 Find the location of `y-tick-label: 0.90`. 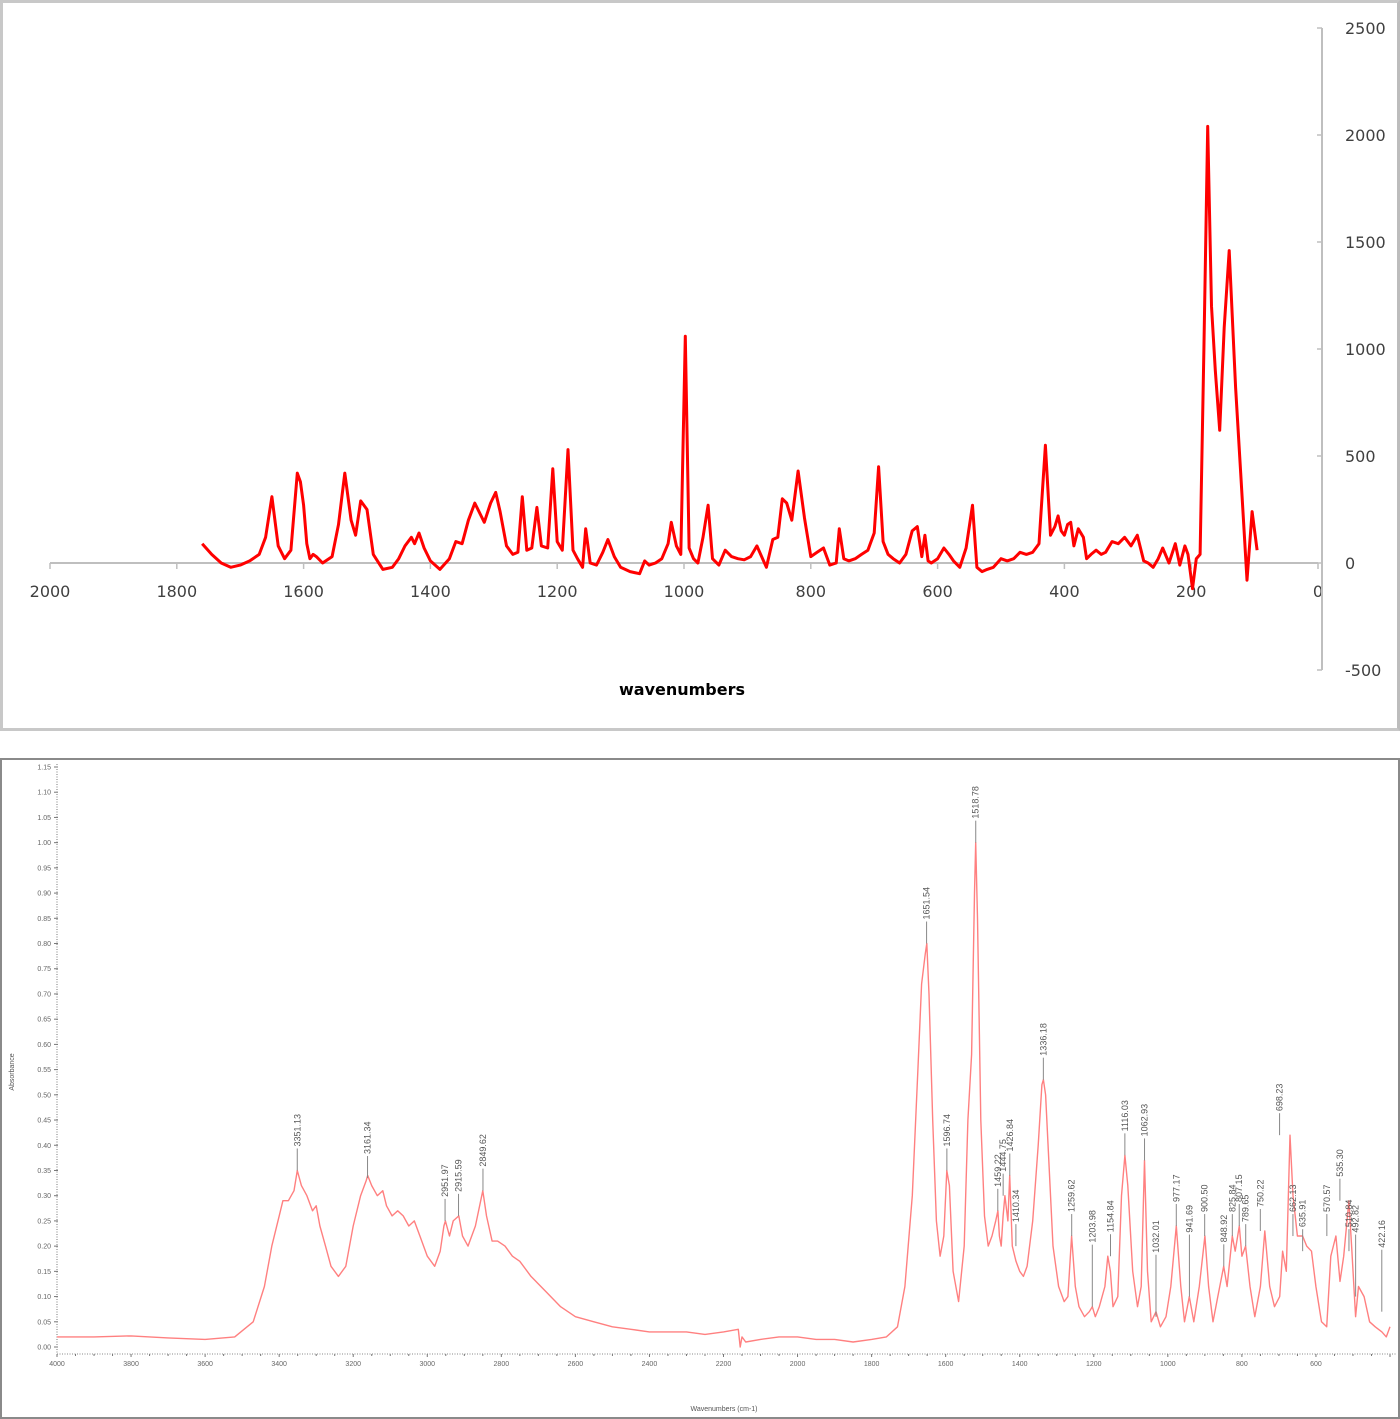

y-tick-label: 0.90 is located at coordinates (44, 894).